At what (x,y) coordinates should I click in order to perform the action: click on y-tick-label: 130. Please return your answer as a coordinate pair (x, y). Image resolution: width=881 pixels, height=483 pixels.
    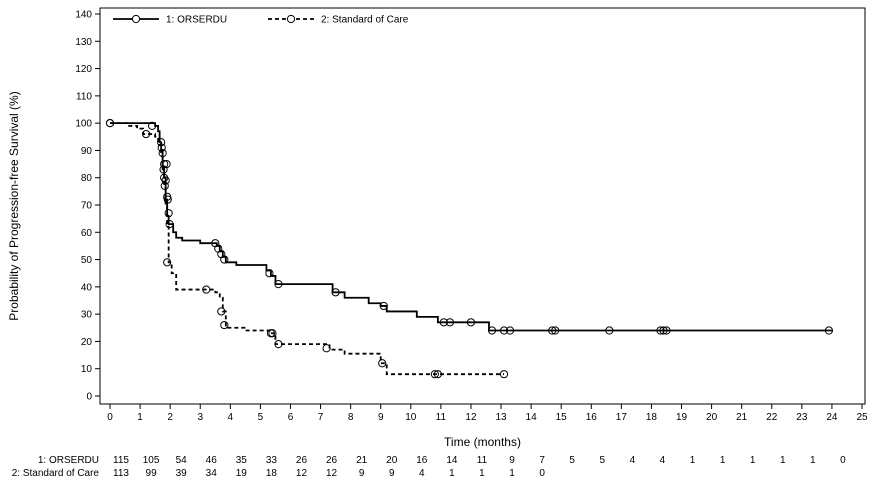
    Looking at the image, I should click on (83, 42).